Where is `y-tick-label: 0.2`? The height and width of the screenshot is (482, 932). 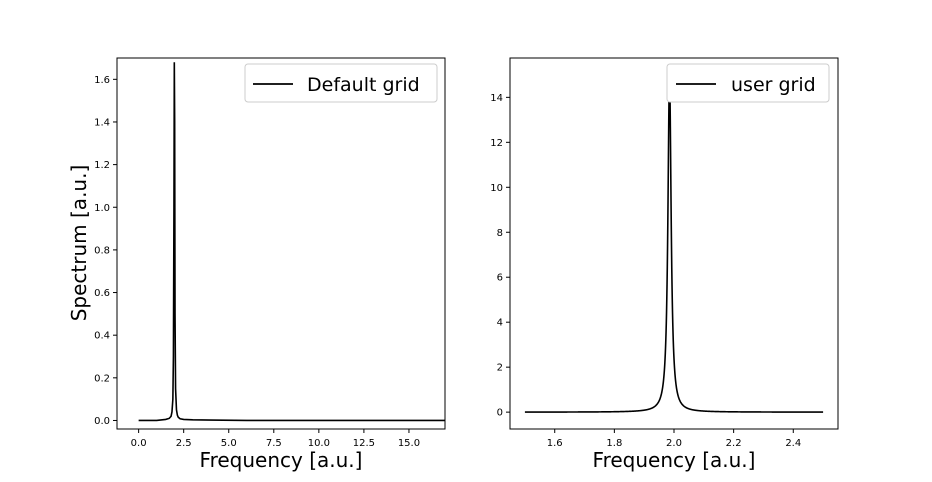
y-tick-label: 0.2 is located at coordinates (102, 378).